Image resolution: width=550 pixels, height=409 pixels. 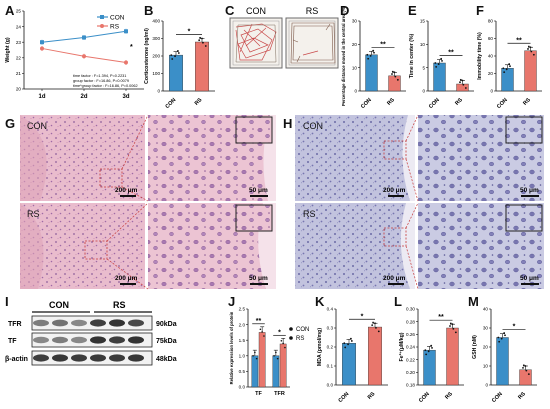 What do you see at coordinates (395, 237) in the screenshot?
I see `nissl-rs-roi-box` at bounding box center [395, 237].